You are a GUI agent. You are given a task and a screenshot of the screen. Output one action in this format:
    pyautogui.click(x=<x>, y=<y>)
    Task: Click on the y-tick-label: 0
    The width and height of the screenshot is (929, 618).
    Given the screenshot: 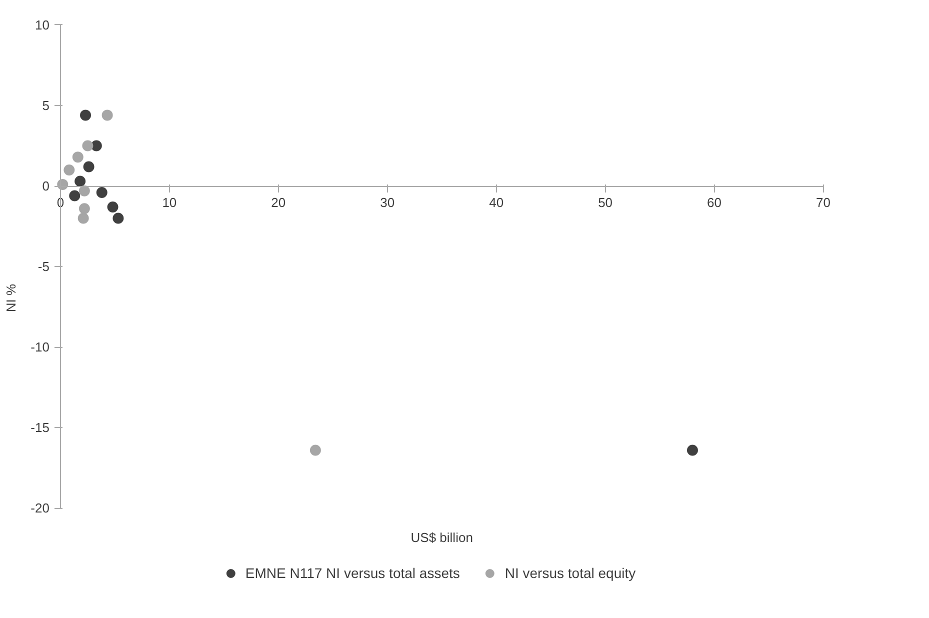 What is the action you would take?
    pyautogui.click(x=46, y=186)
    